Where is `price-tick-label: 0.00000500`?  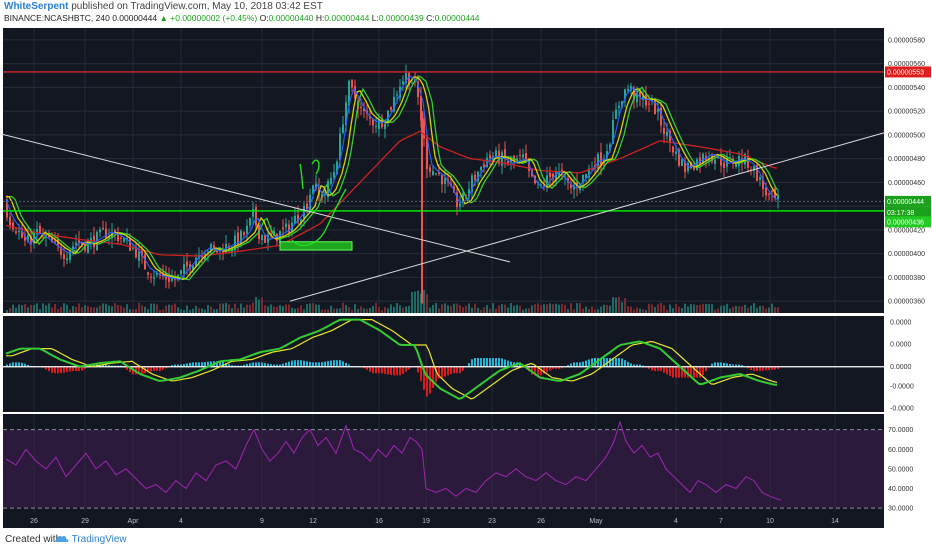
price-tick-label: 0.00000500 is located at coordinates (906, 135).